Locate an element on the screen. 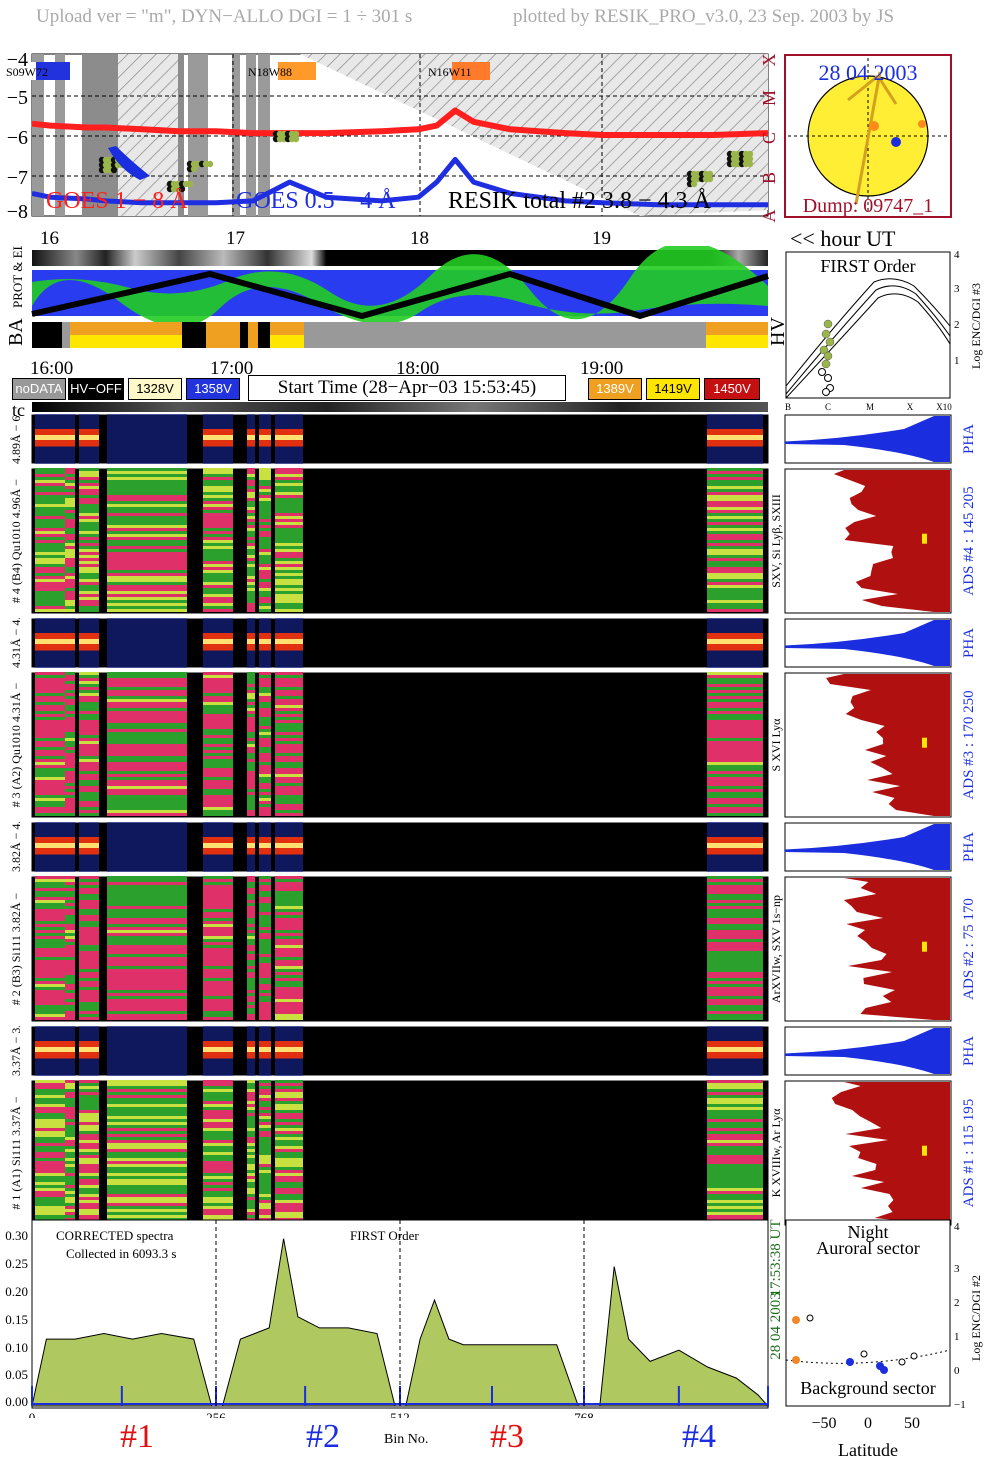 The image size is (1004, 1477). lat-xtick: 50 is located at coordinates (912, 1423).